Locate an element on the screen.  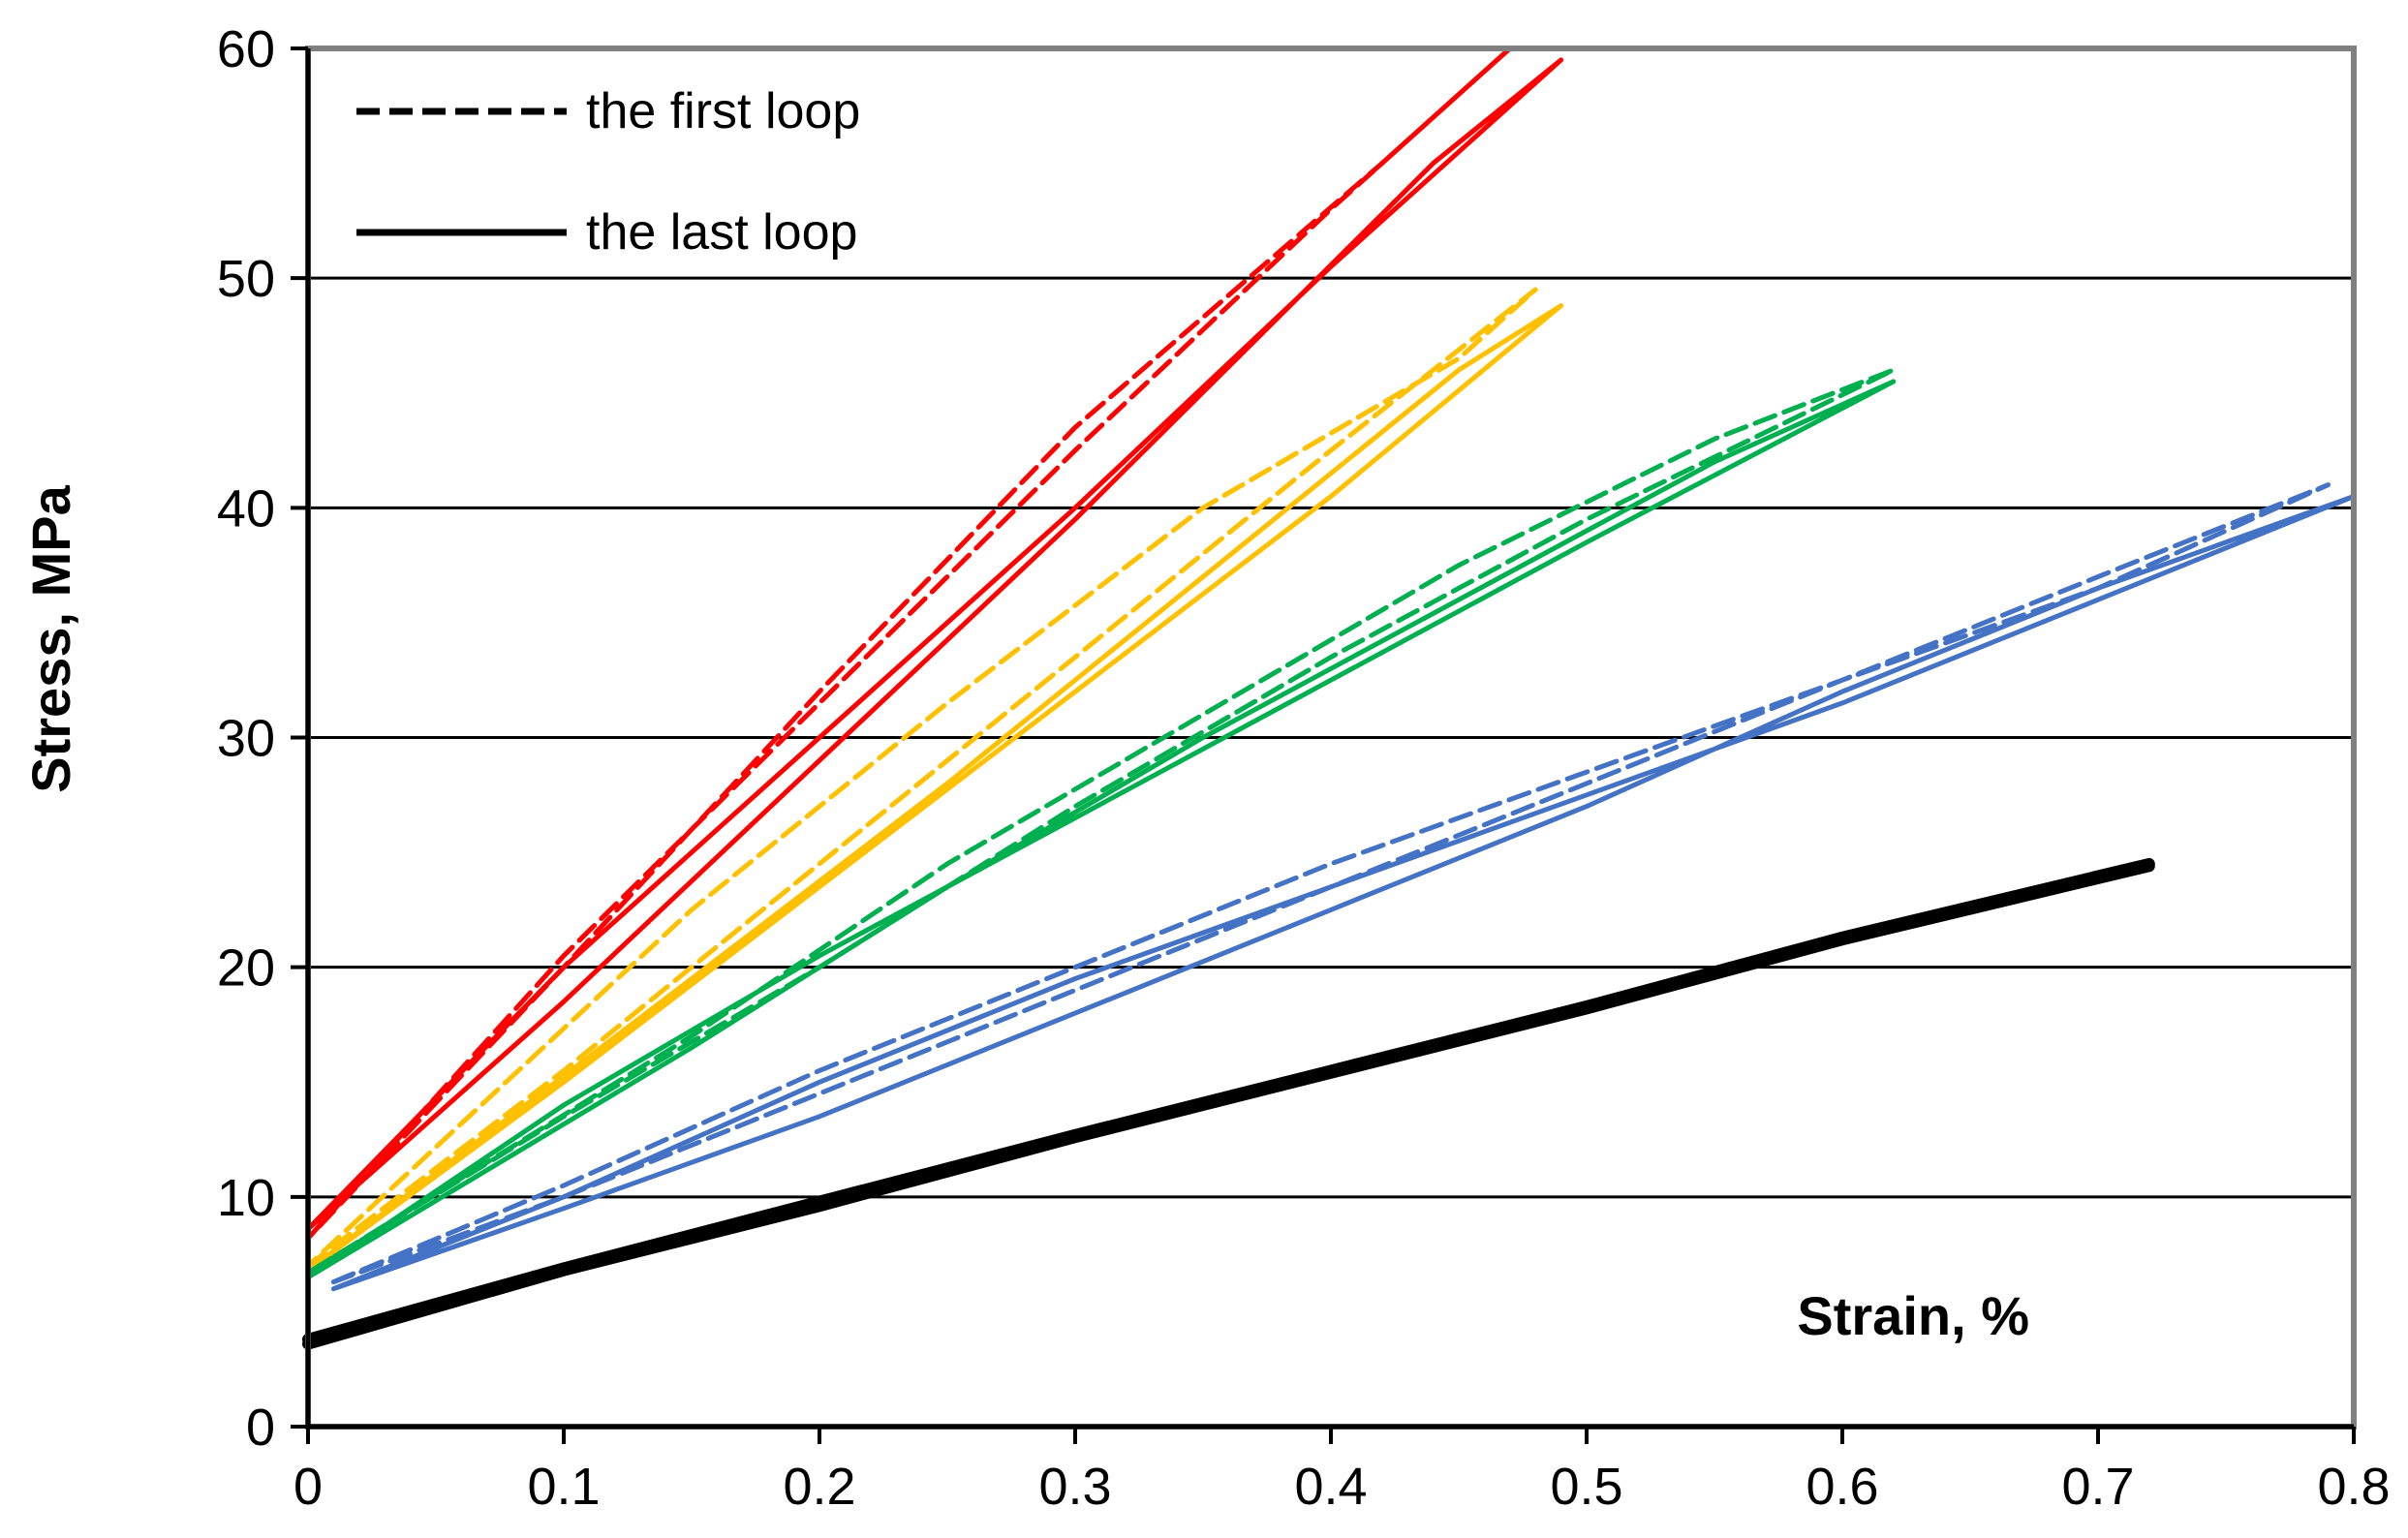
y-axis-ticks: 0 10 20 30 40 50 60 is located at coordinates (262, 738).